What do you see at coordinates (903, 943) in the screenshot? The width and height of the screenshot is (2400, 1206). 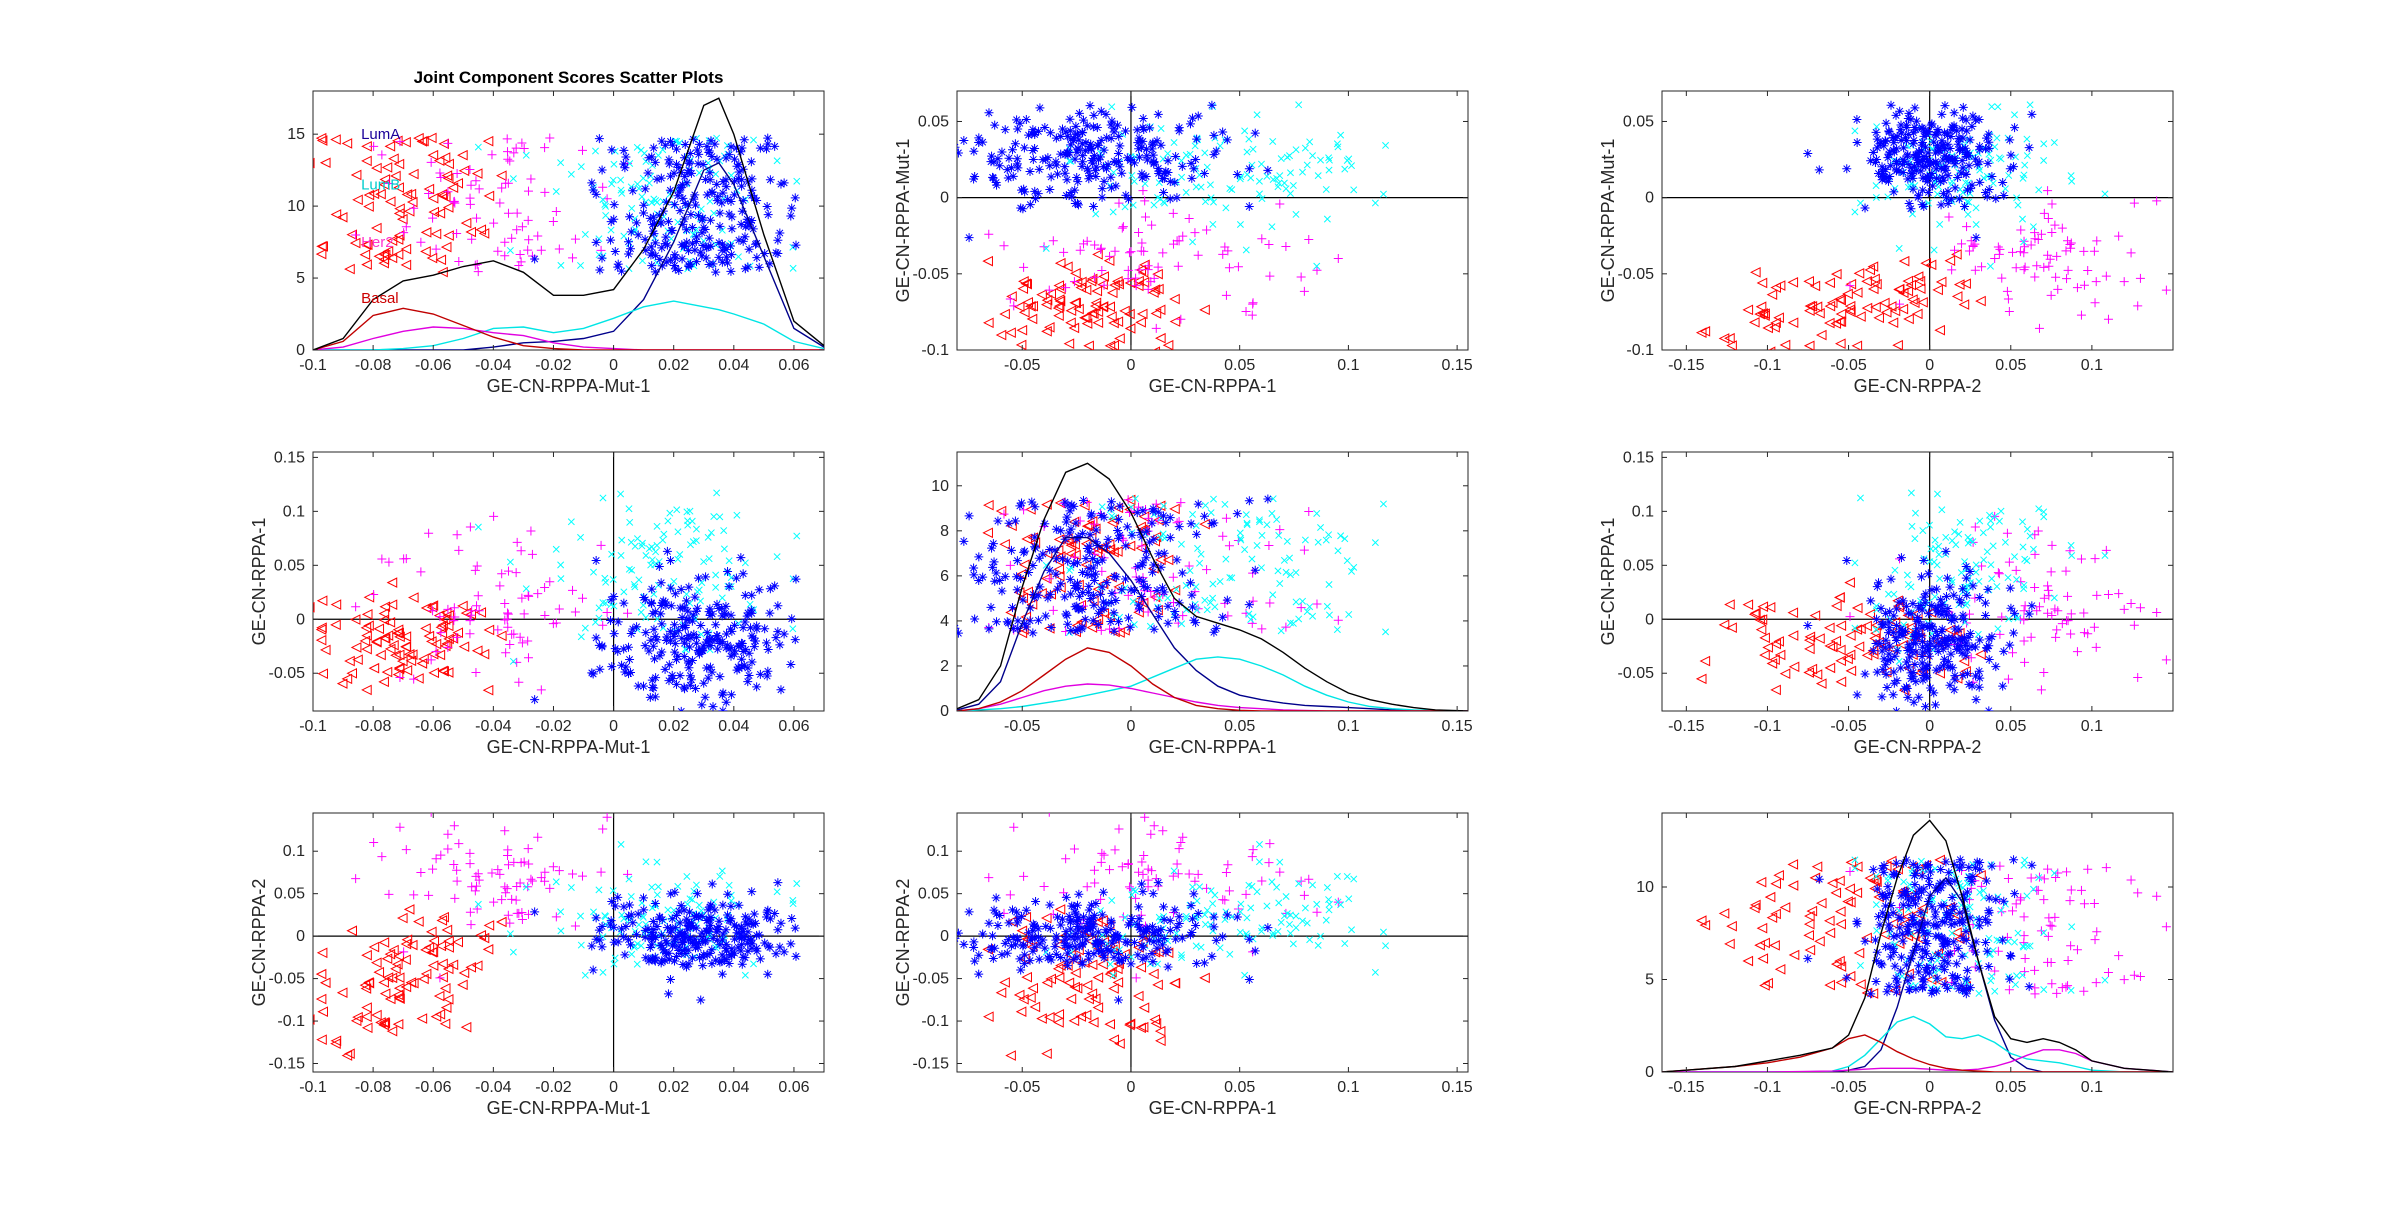 I see `y-axis-label: GE-CN-RPPA-2` at bounding box center [903, 943].